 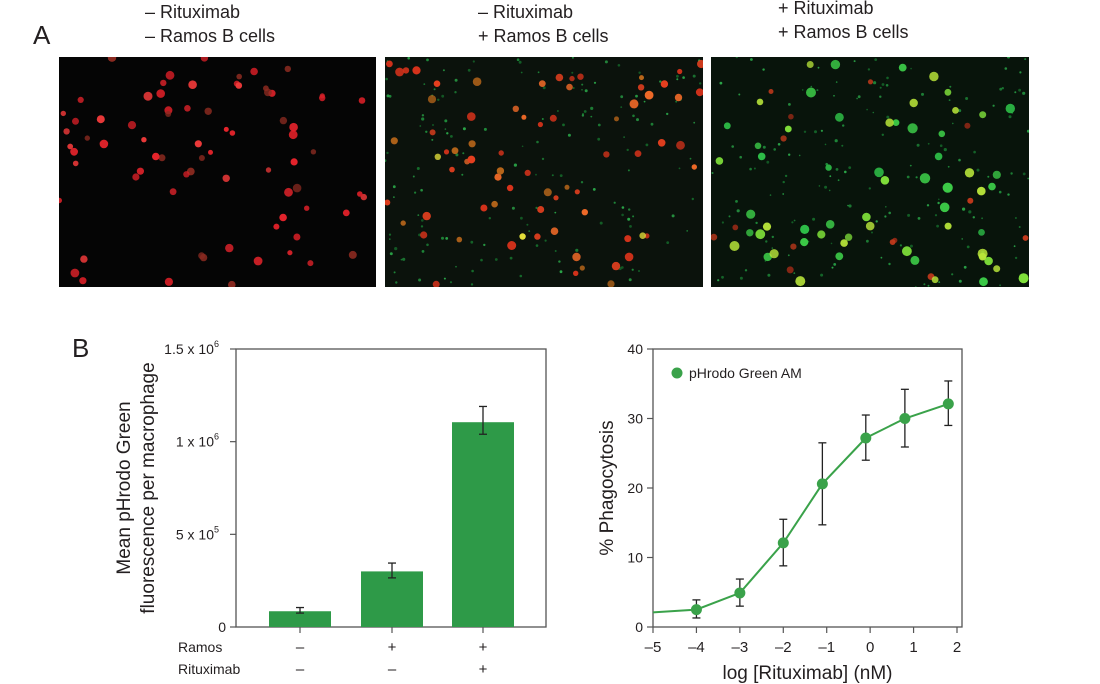 I want to click on data-point, so click(x=696, y=610).